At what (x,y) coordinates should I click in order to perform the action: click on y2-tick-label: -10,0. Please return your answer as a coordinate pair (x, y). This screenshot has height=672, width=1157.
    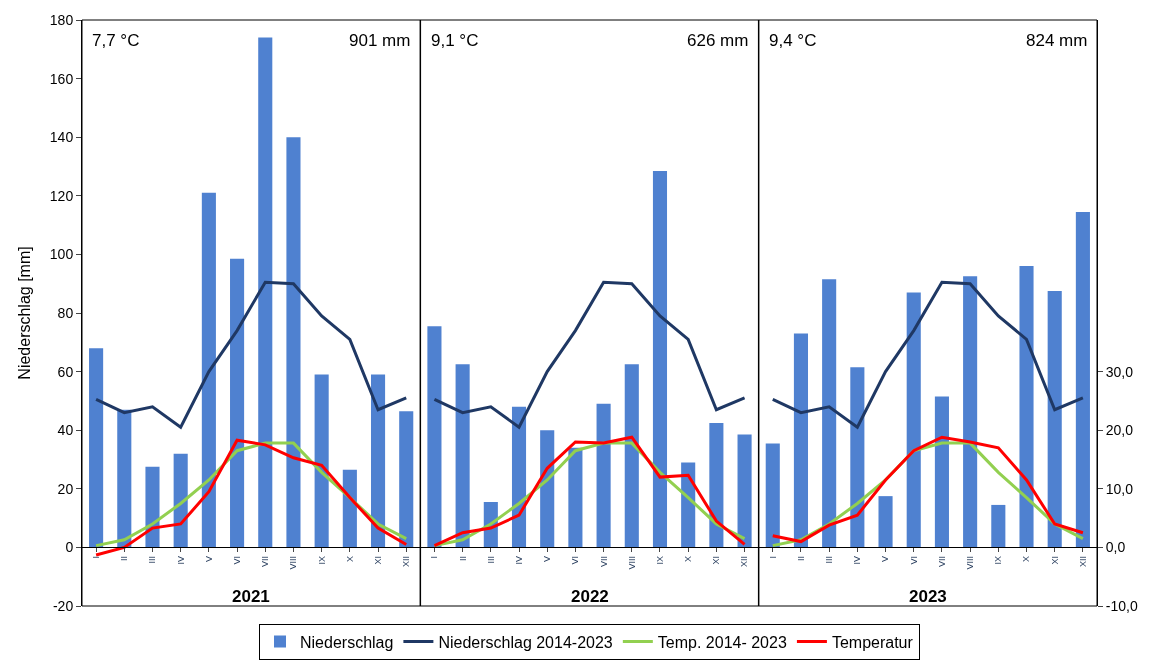
    Looking at the image, I should click on (1121, 605).